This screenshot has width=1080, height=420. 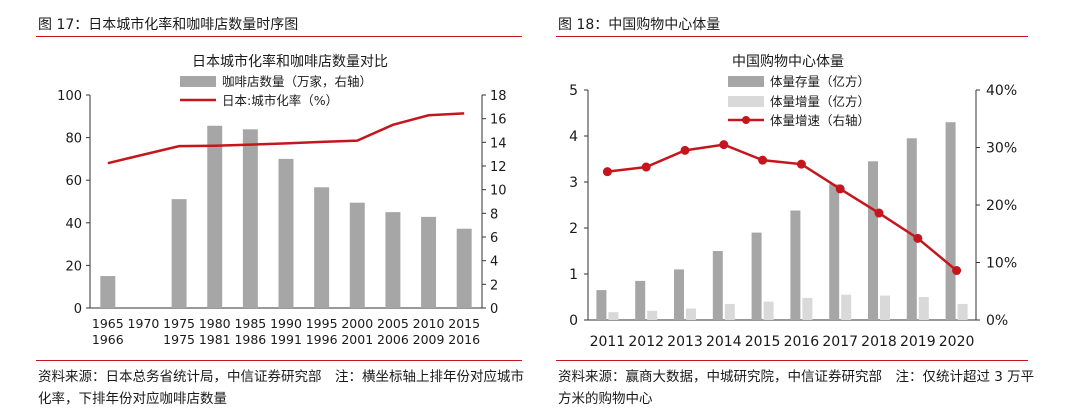 What do you see at coordinates (198, 81) in the screenshot?
I see `legend-bar-swatch` at bounding box center [198, 81].